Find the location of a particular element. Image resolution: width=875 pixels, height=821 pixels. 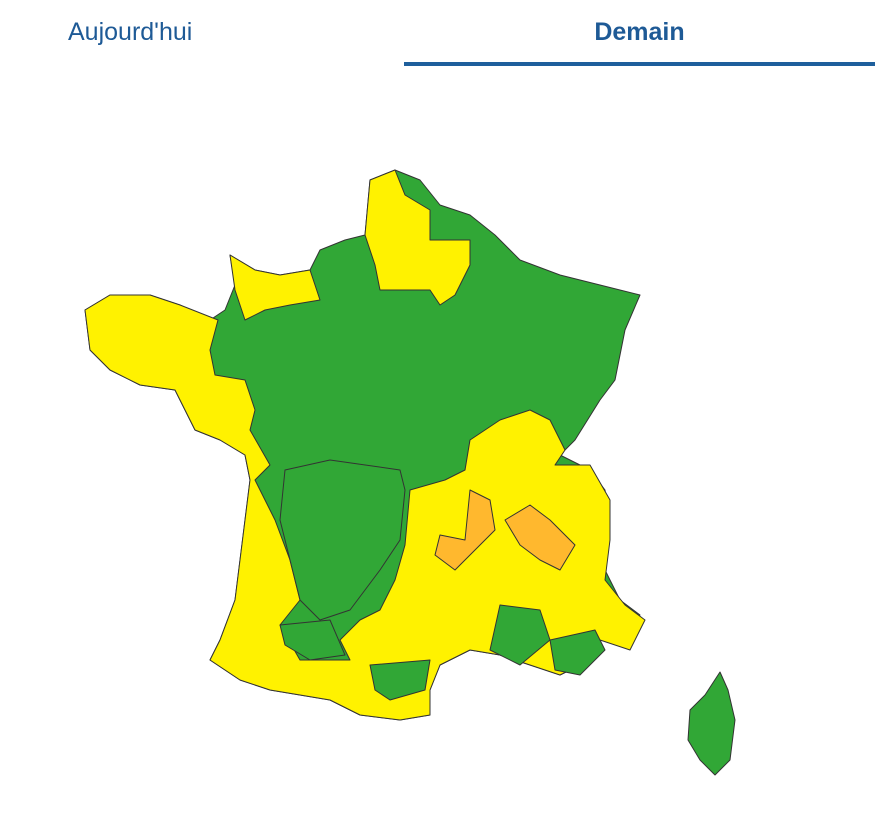

orange-region-west is located at coordinates (465, 530).